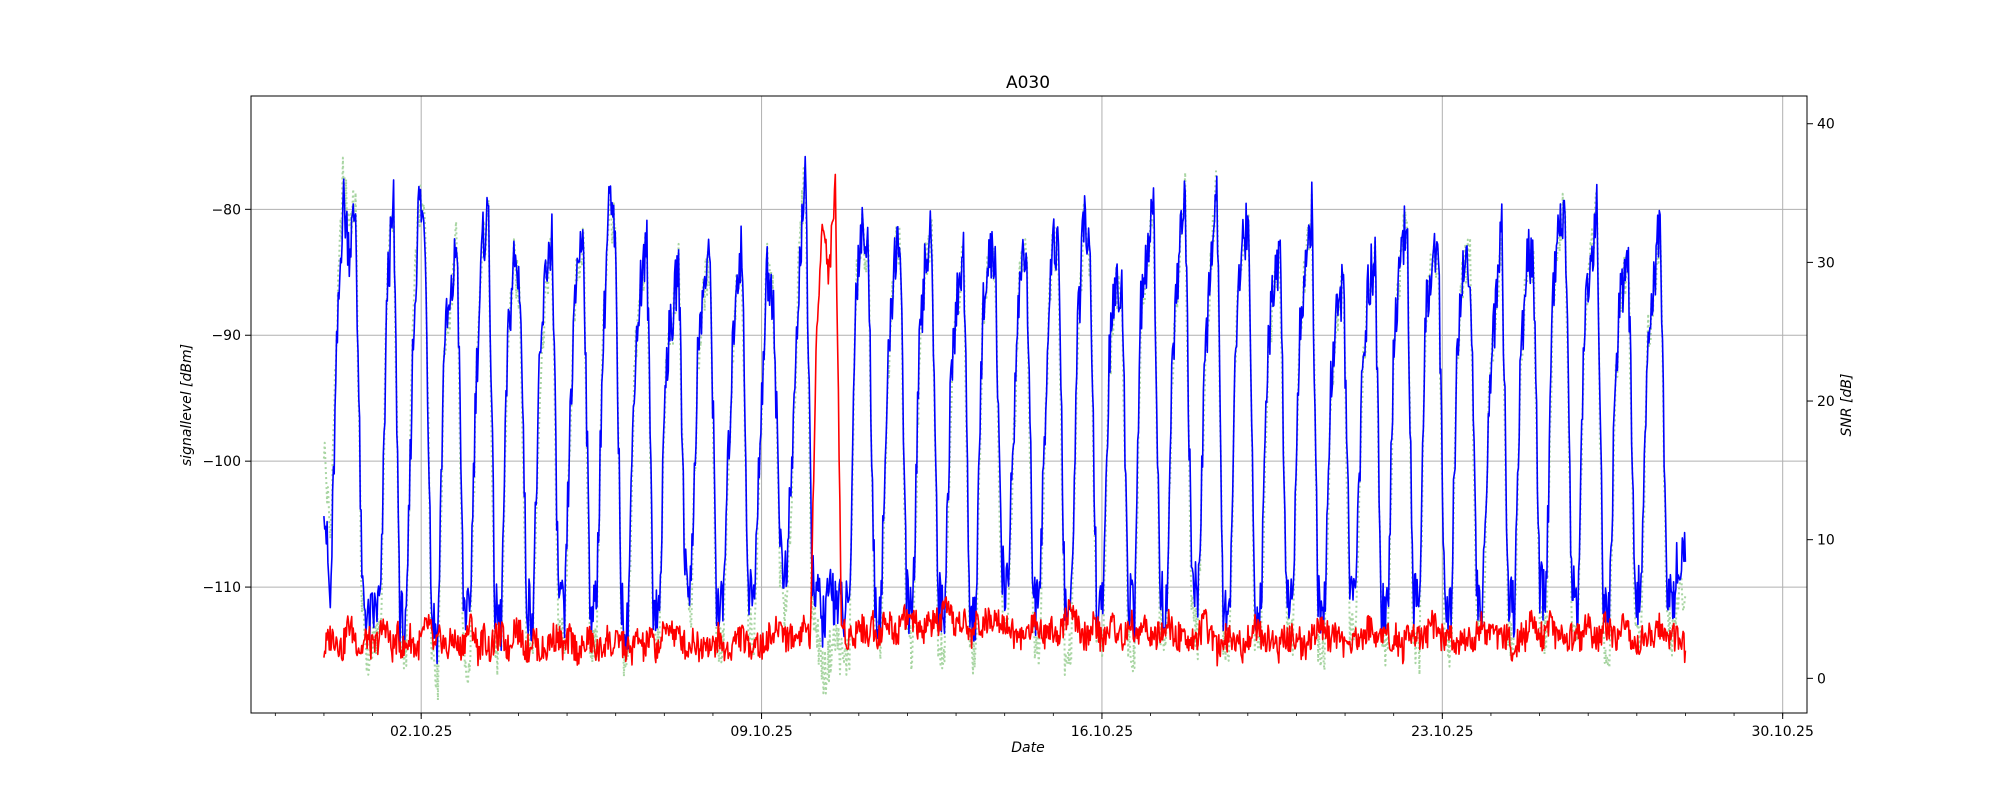 Image resolution: width=2000 pixels, height=800 pixels. Describe the element at coordinates (226, 210) in the screenshot. I see `y-left-tick-label: −80` at that location.